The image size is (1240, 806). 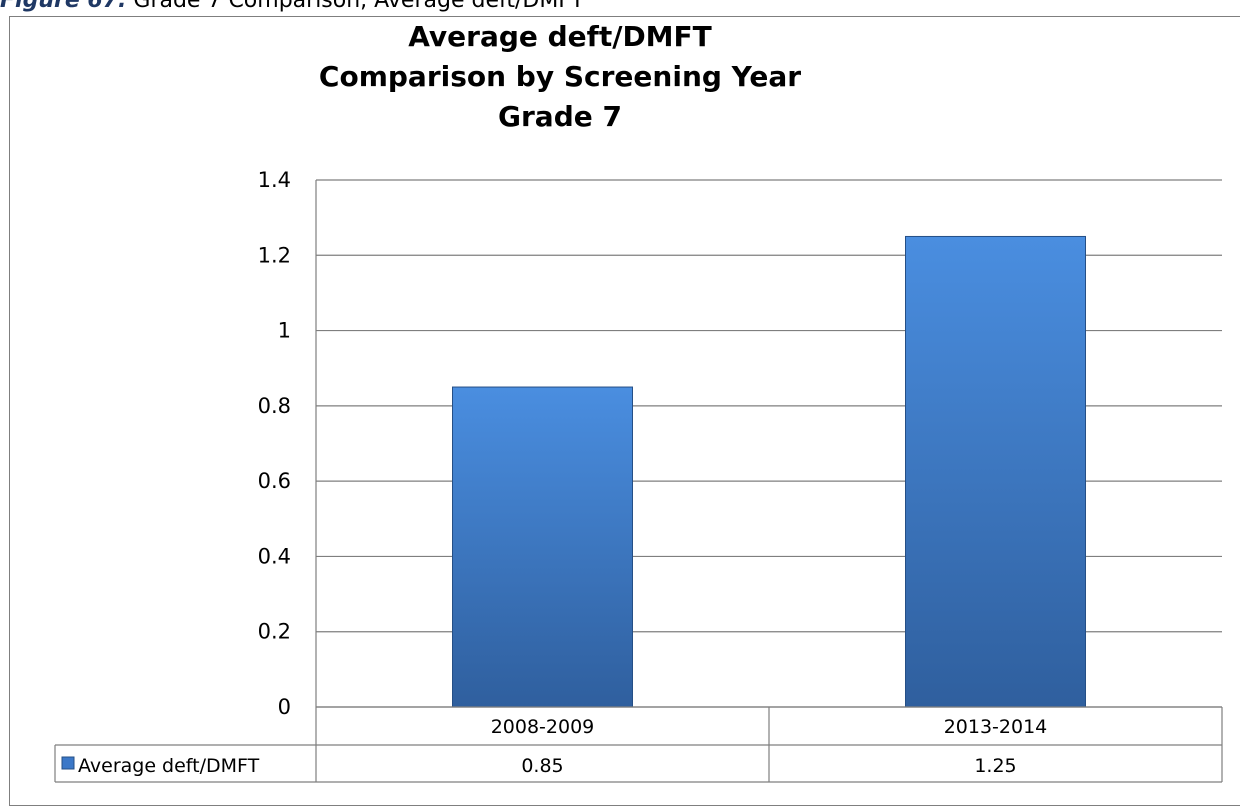 I want to click on bar-2008-2009, so click(x=542, y=547).